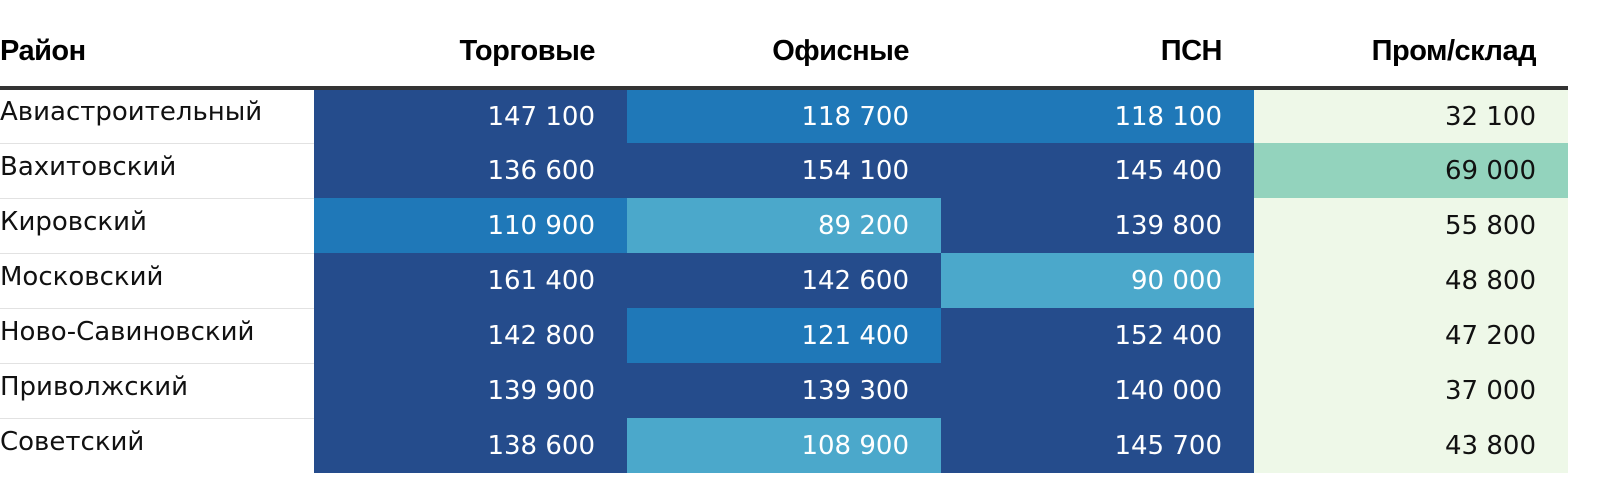 Image resolution: width=1600 pixels, height=498 pixels. What do you see at coordinates (470, 45) in the screenshot?
I see `header-retail: Торговые` at bounding box center [470, 45].